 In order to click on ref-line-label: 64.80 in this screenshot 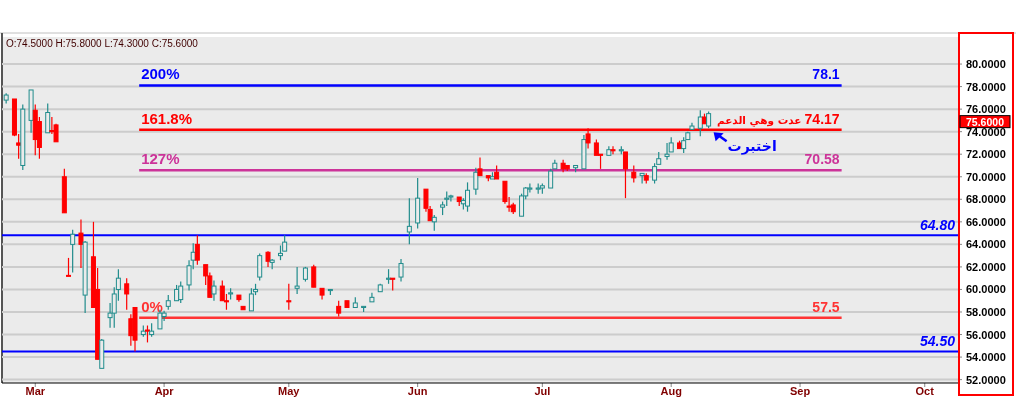, I will do `click(937, 225)`.